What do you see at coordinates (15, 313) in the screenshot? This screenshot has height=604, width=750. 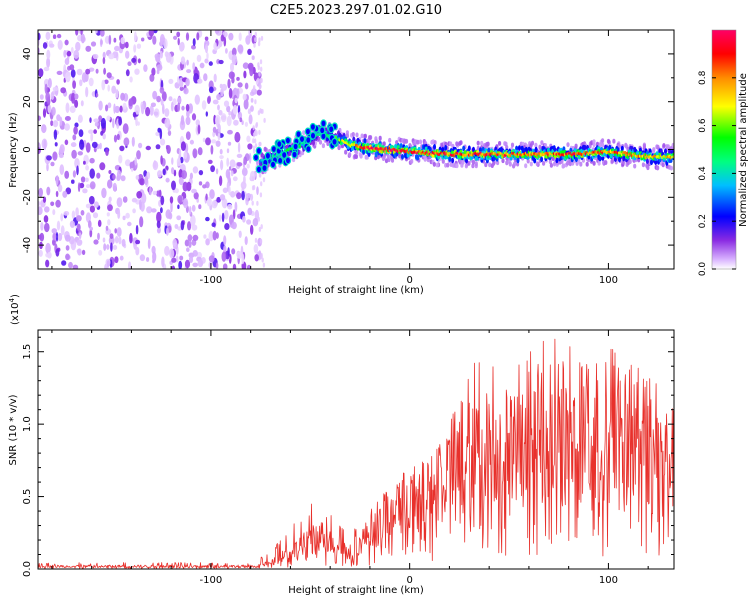 I see `snr-y-scale-prefix: (x10` at bounding box center [15, 313].